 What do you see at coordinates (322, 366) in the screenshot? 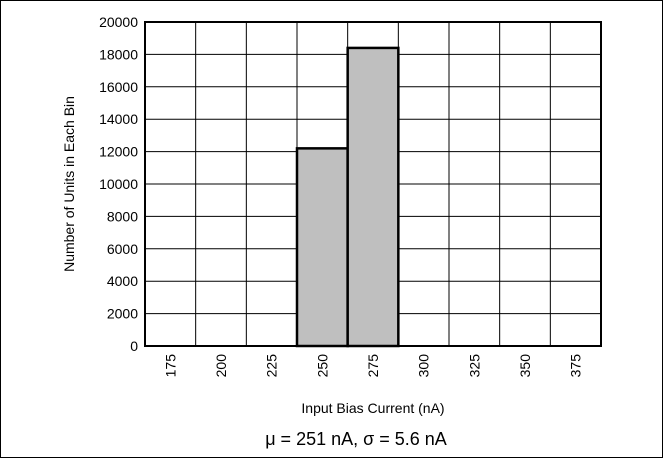
I see `x-tick-label: 250` at bounding box center [322, 366].